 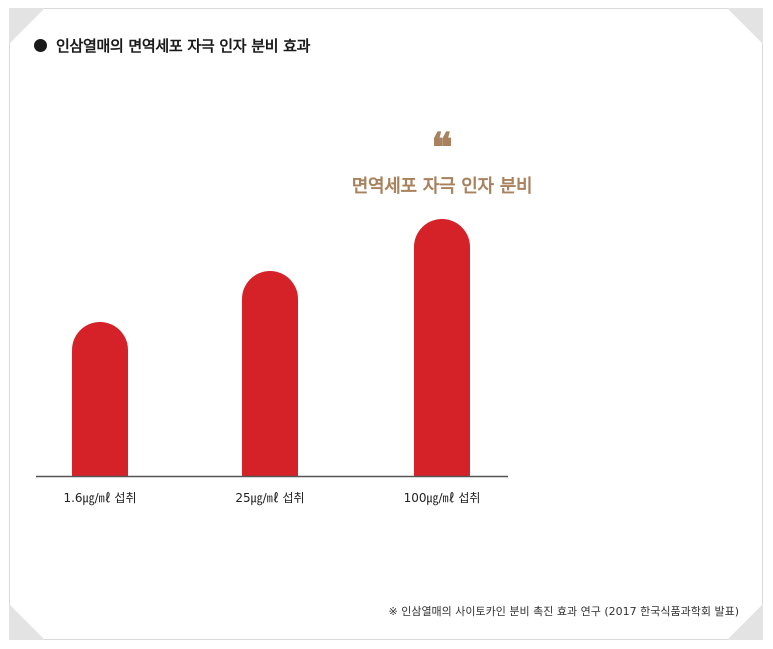 What do you see at coordinates (442, 498) in the screenshot?
I see `x-tick-label: 100㎍/㎖ 섭취` at bounding box center [442, 498].